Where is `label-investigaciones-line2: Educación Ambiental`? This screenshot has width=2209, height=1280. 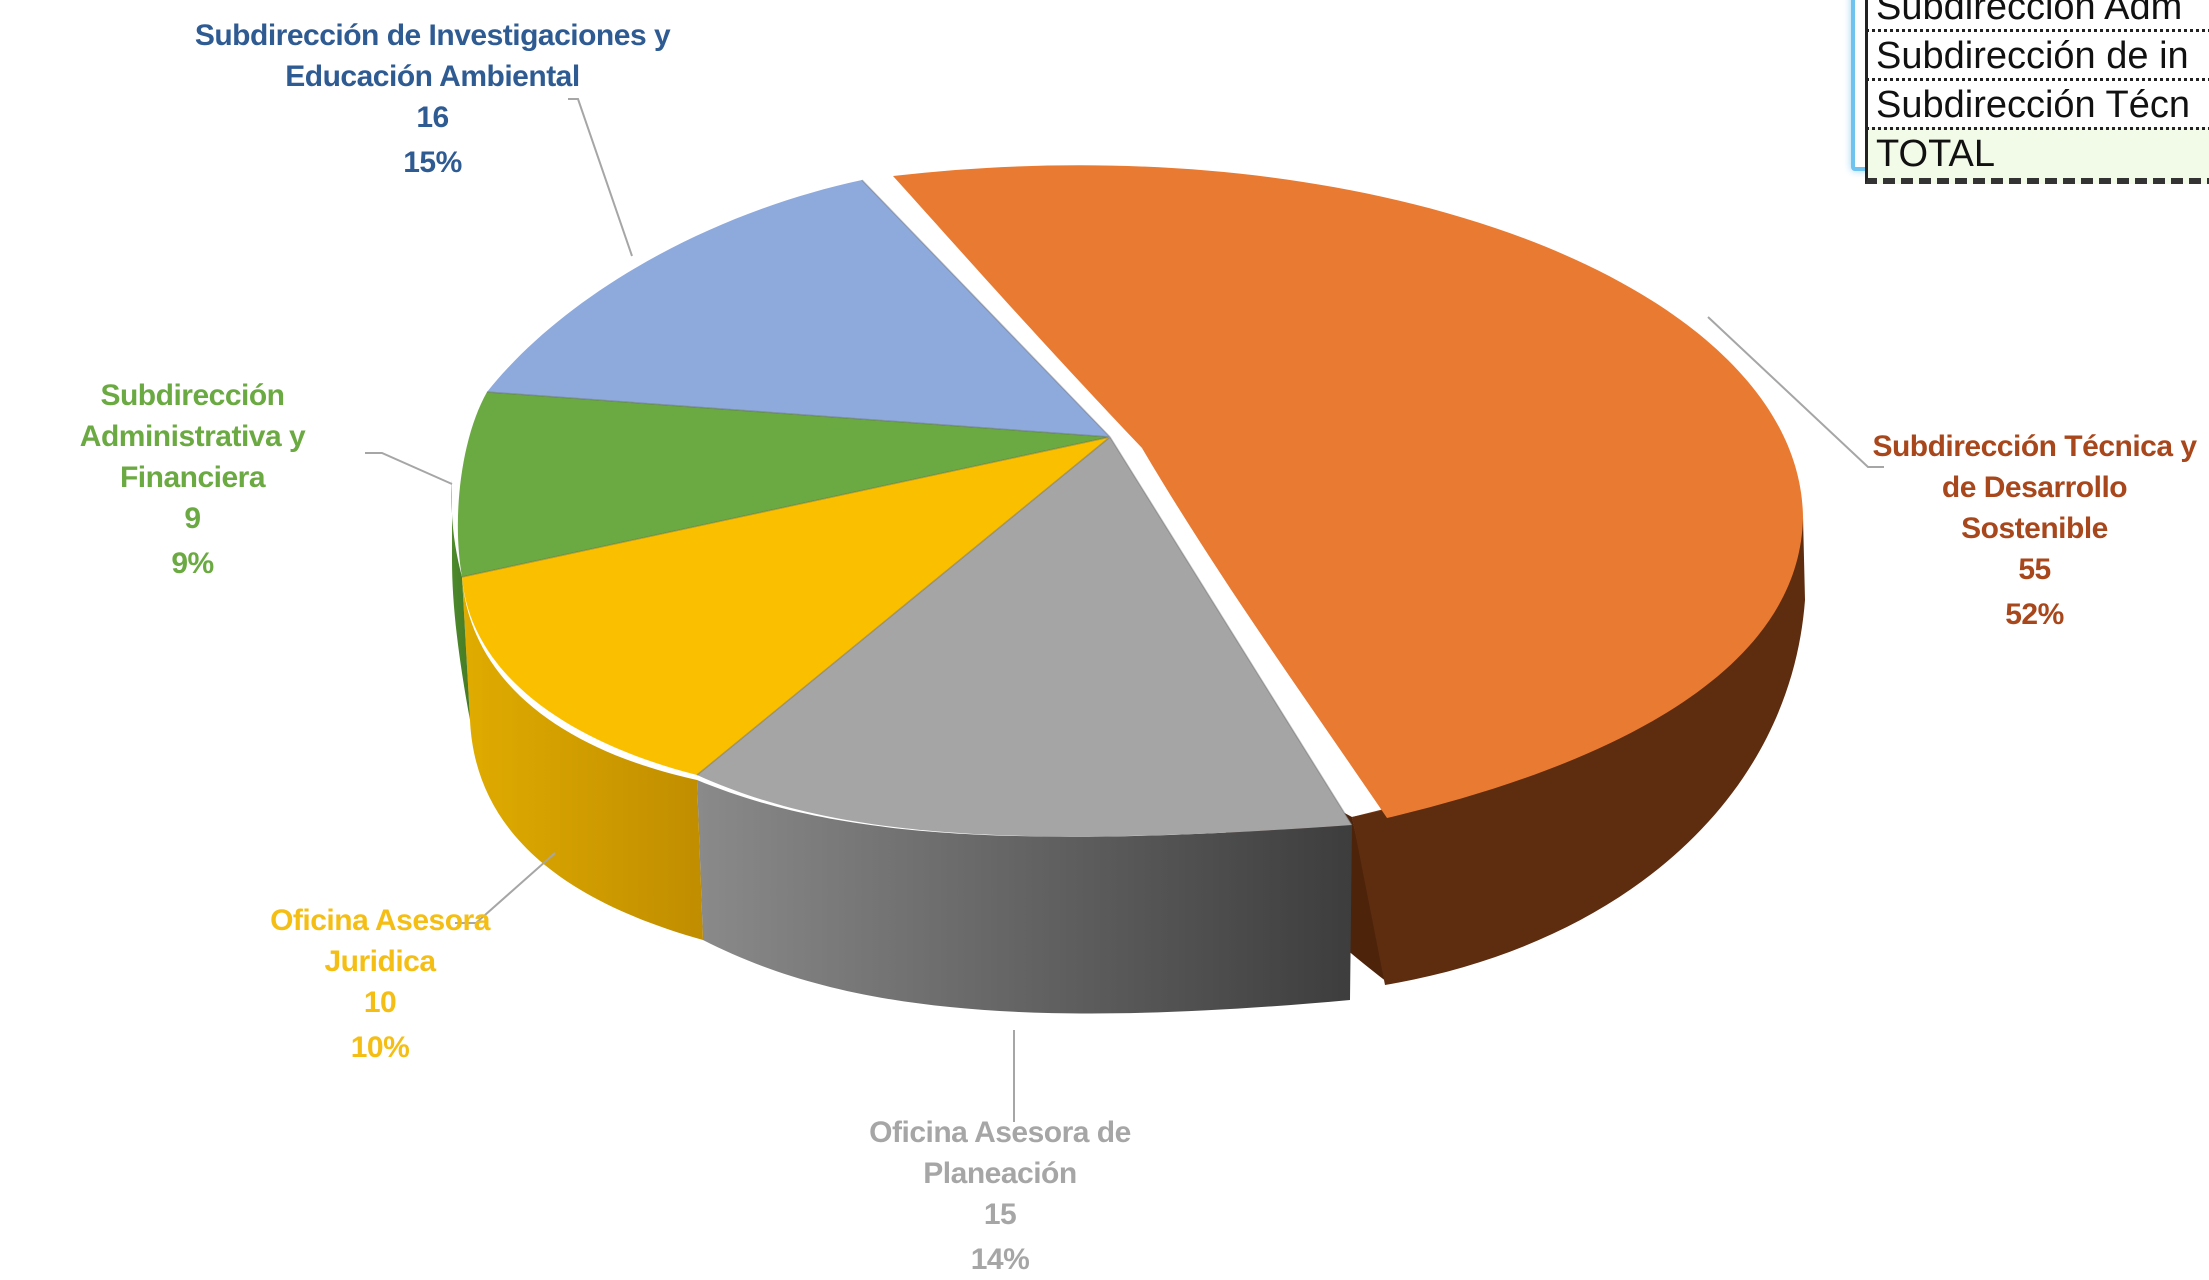
label-investigaciones-line2: Educación Ambiental is located at coordinates (432, 76).